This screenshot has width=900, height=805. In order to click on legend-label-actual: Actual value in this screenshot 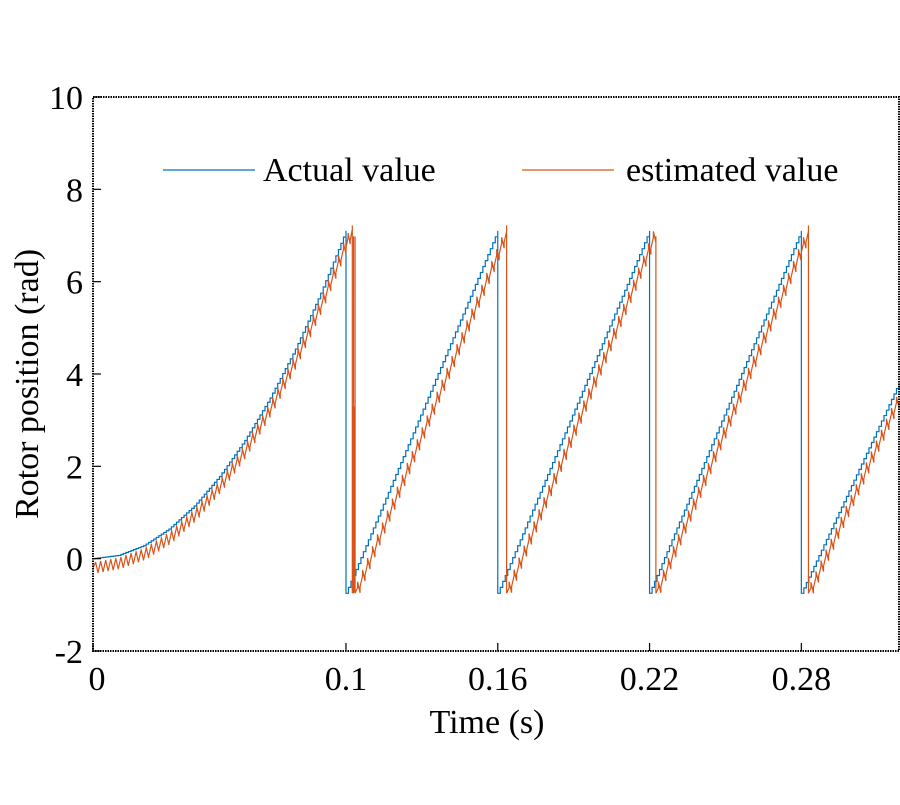, I will do `click(349, 170)`.